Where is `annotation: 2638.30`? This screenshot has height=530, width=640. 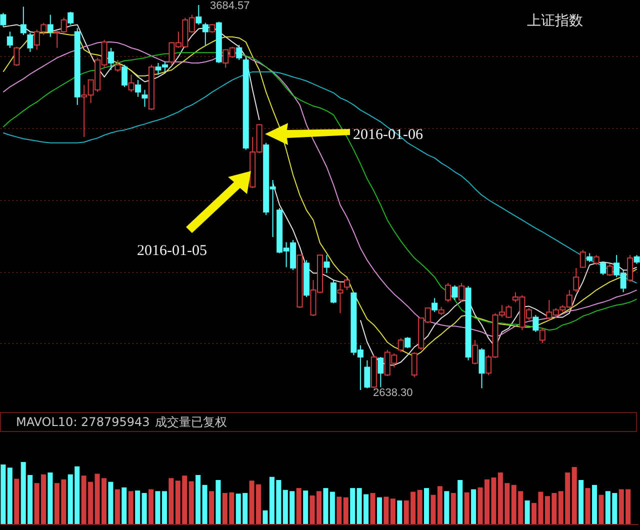 annotation: 2638.30 is located at coordinates (393, 393).